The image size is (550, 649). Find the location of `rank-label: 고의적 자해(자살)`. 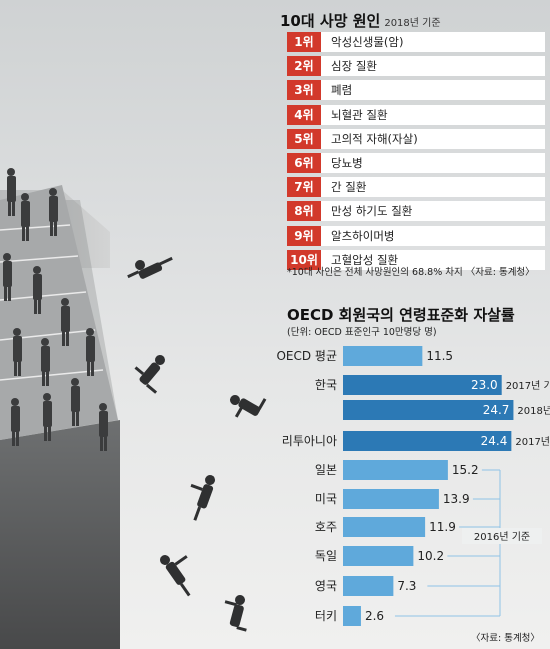

rank-label: 고의적 자해(자살) is located at coordinates (374, 138).